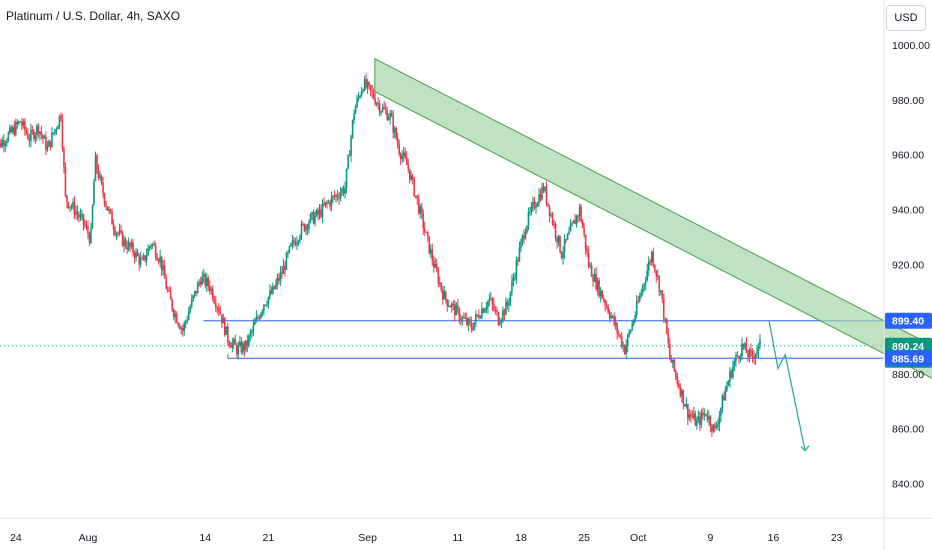 Image resolution: width=932 pixels, height=550 pixels. What do you see at coordinates (906, 18) in the screenshot?
I see `currency-button: USD` at bounding box center [906, 18].